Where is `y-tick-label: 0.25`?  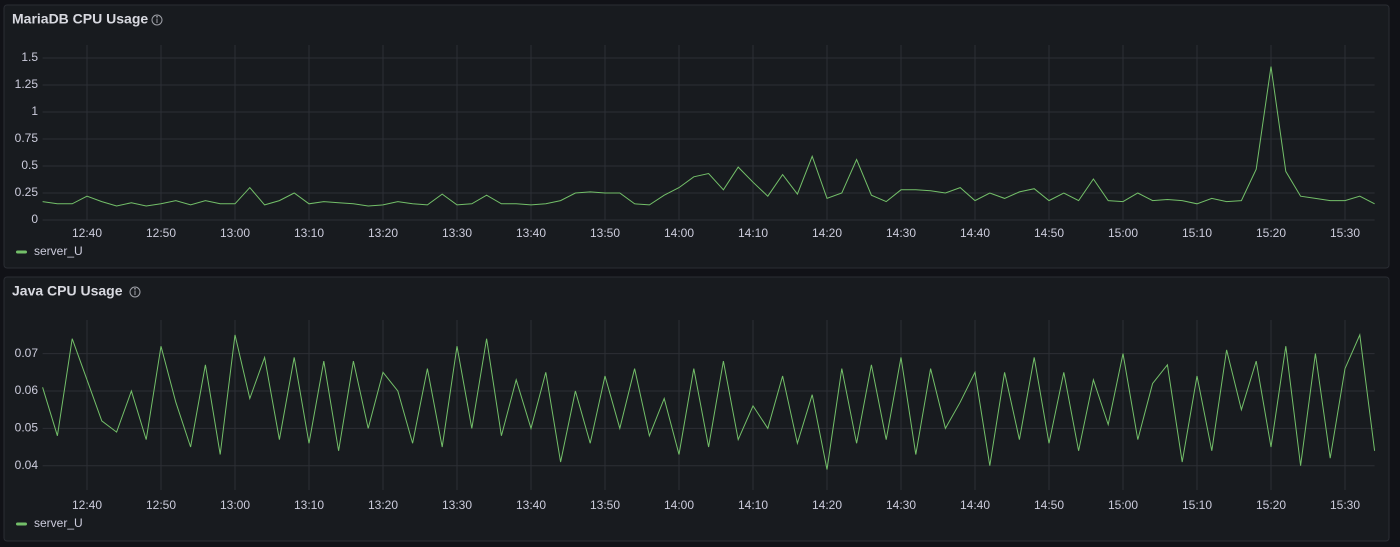 y-tick-label: 0.25 is located at coordinates (27, 192).